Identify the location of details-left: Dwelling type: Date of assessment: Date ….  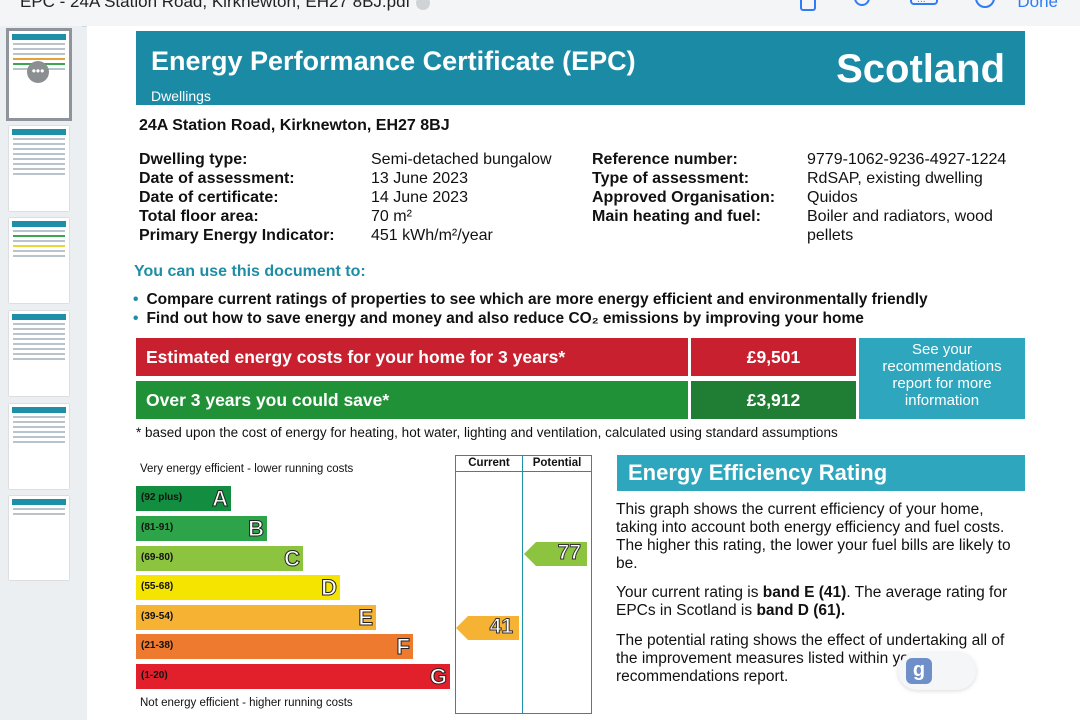
(237, 197).